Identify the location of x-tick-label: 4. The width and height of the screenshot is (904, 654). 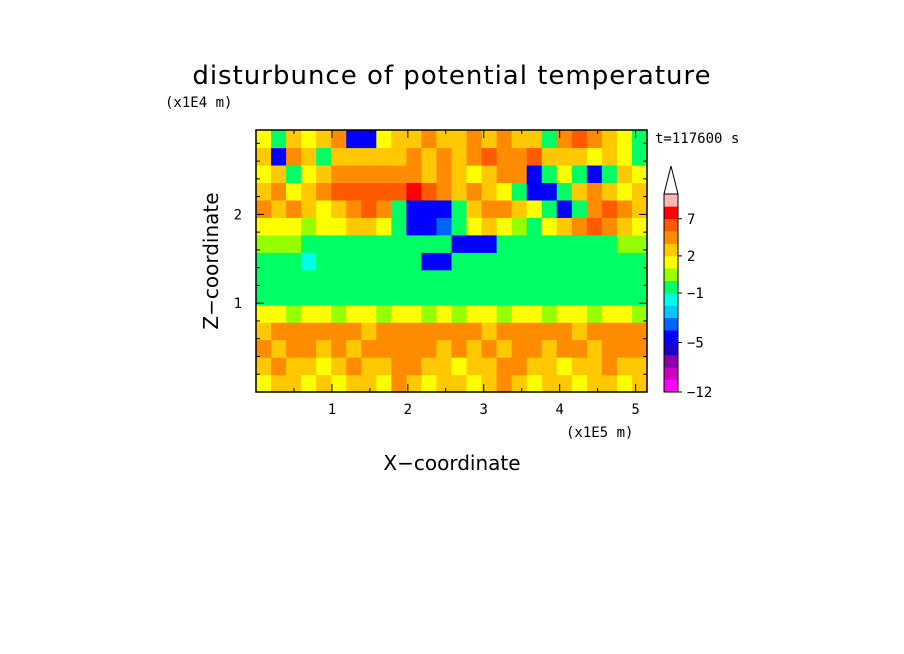
(559, 410).